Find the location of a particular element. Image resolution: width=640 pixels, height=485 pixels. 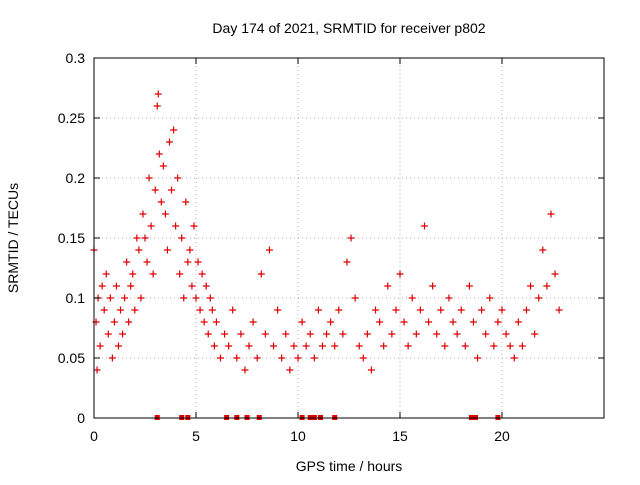

y-tick-label: 0.25 is located at coordinates (71, 118).